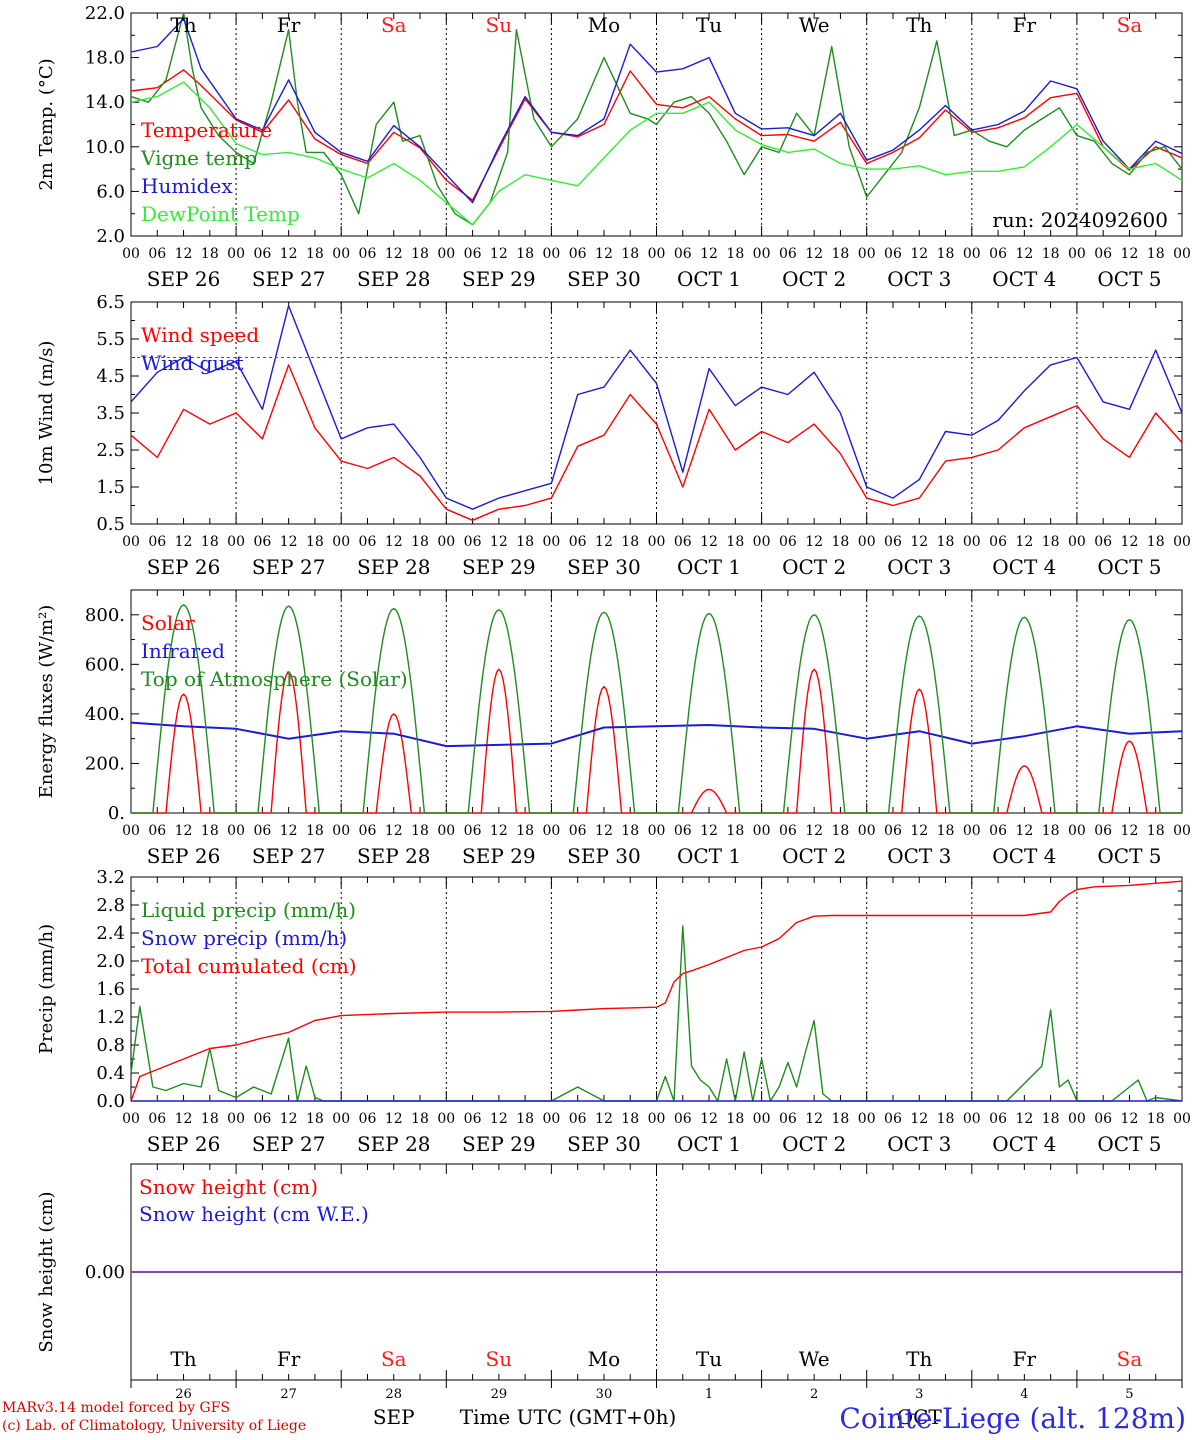  What do you see at coordinates (604, 1144) in the screenshot?
I see `date-label: SEP 30` at bounding box center [604, 1144].